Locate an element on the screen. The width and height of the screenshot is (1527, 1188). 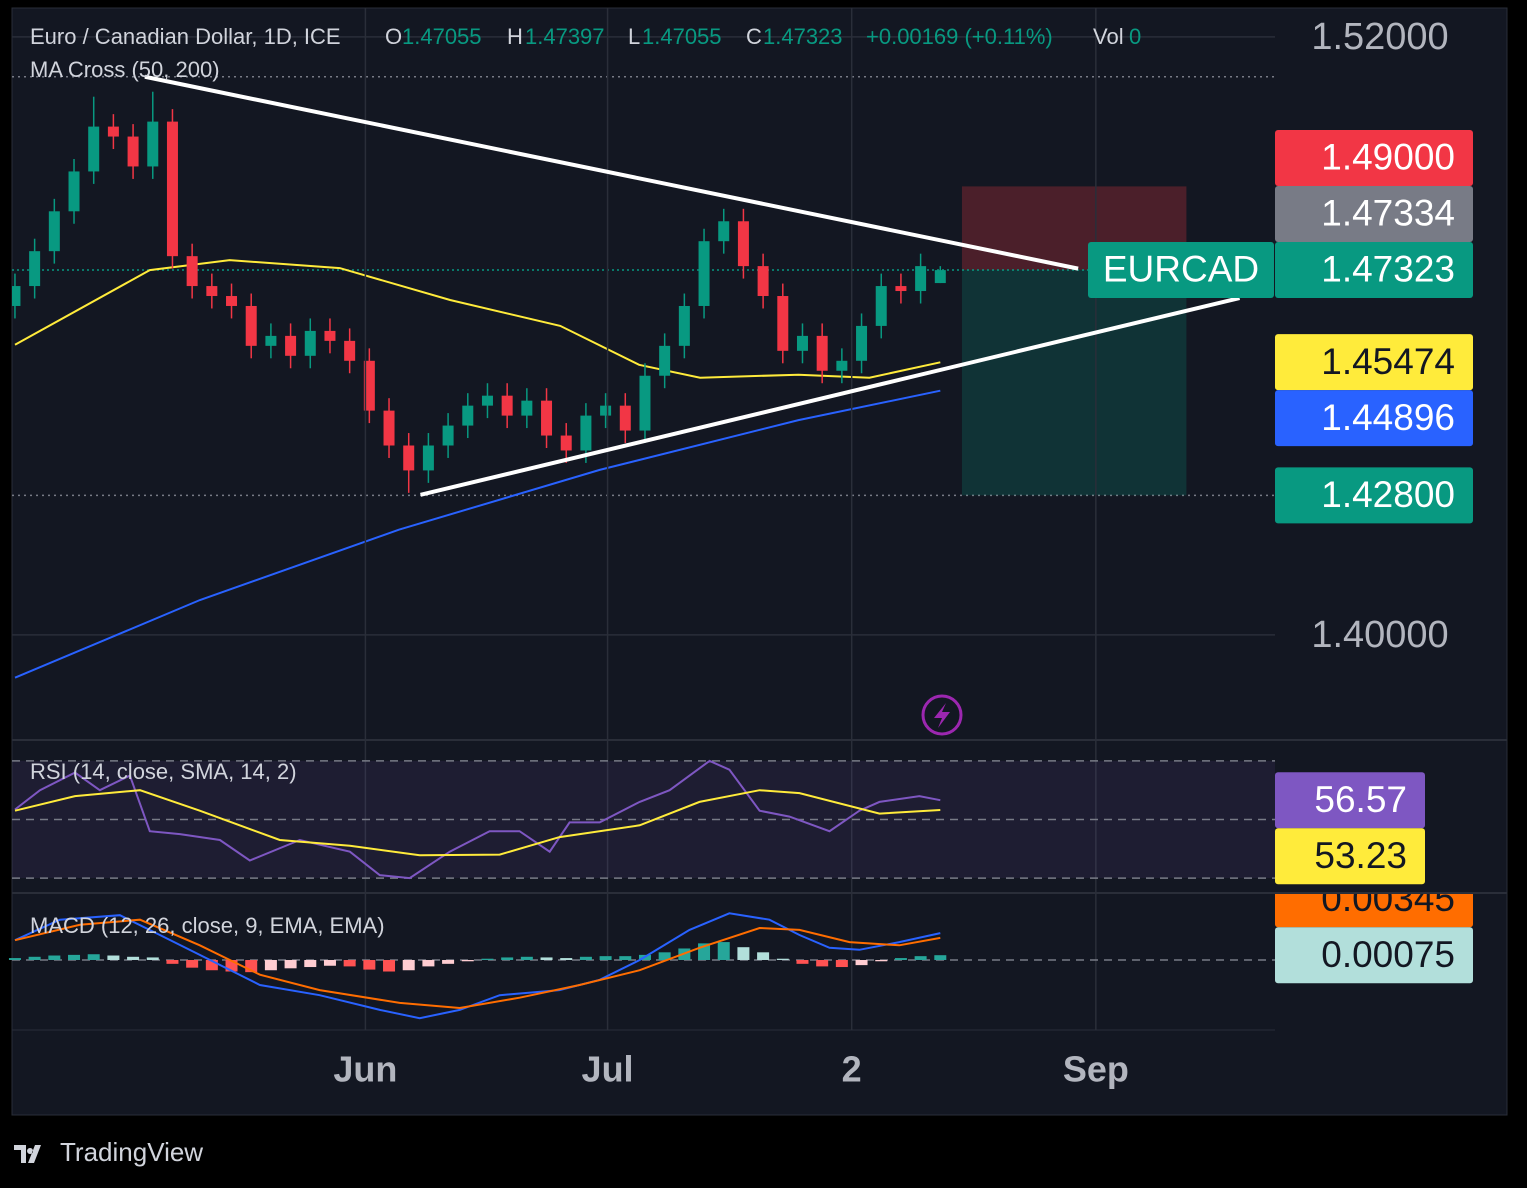
alert-bolt is located at coordinates (942, 715).